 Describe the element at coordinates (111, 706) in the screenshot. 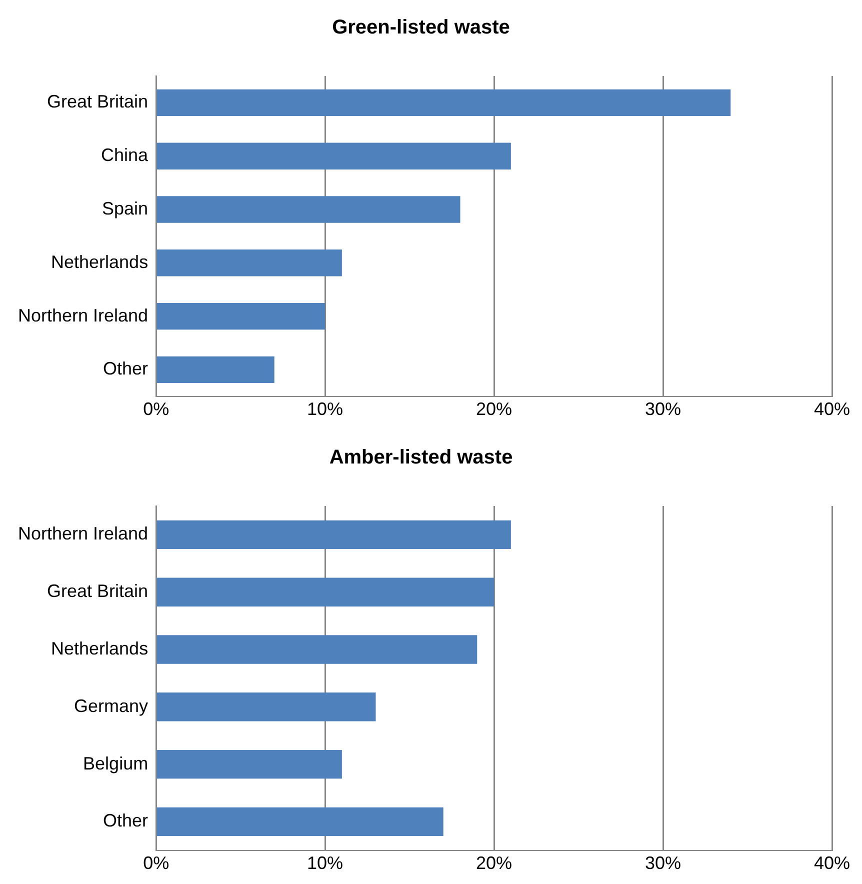

I see `y-tick-label: Germany` at that location.